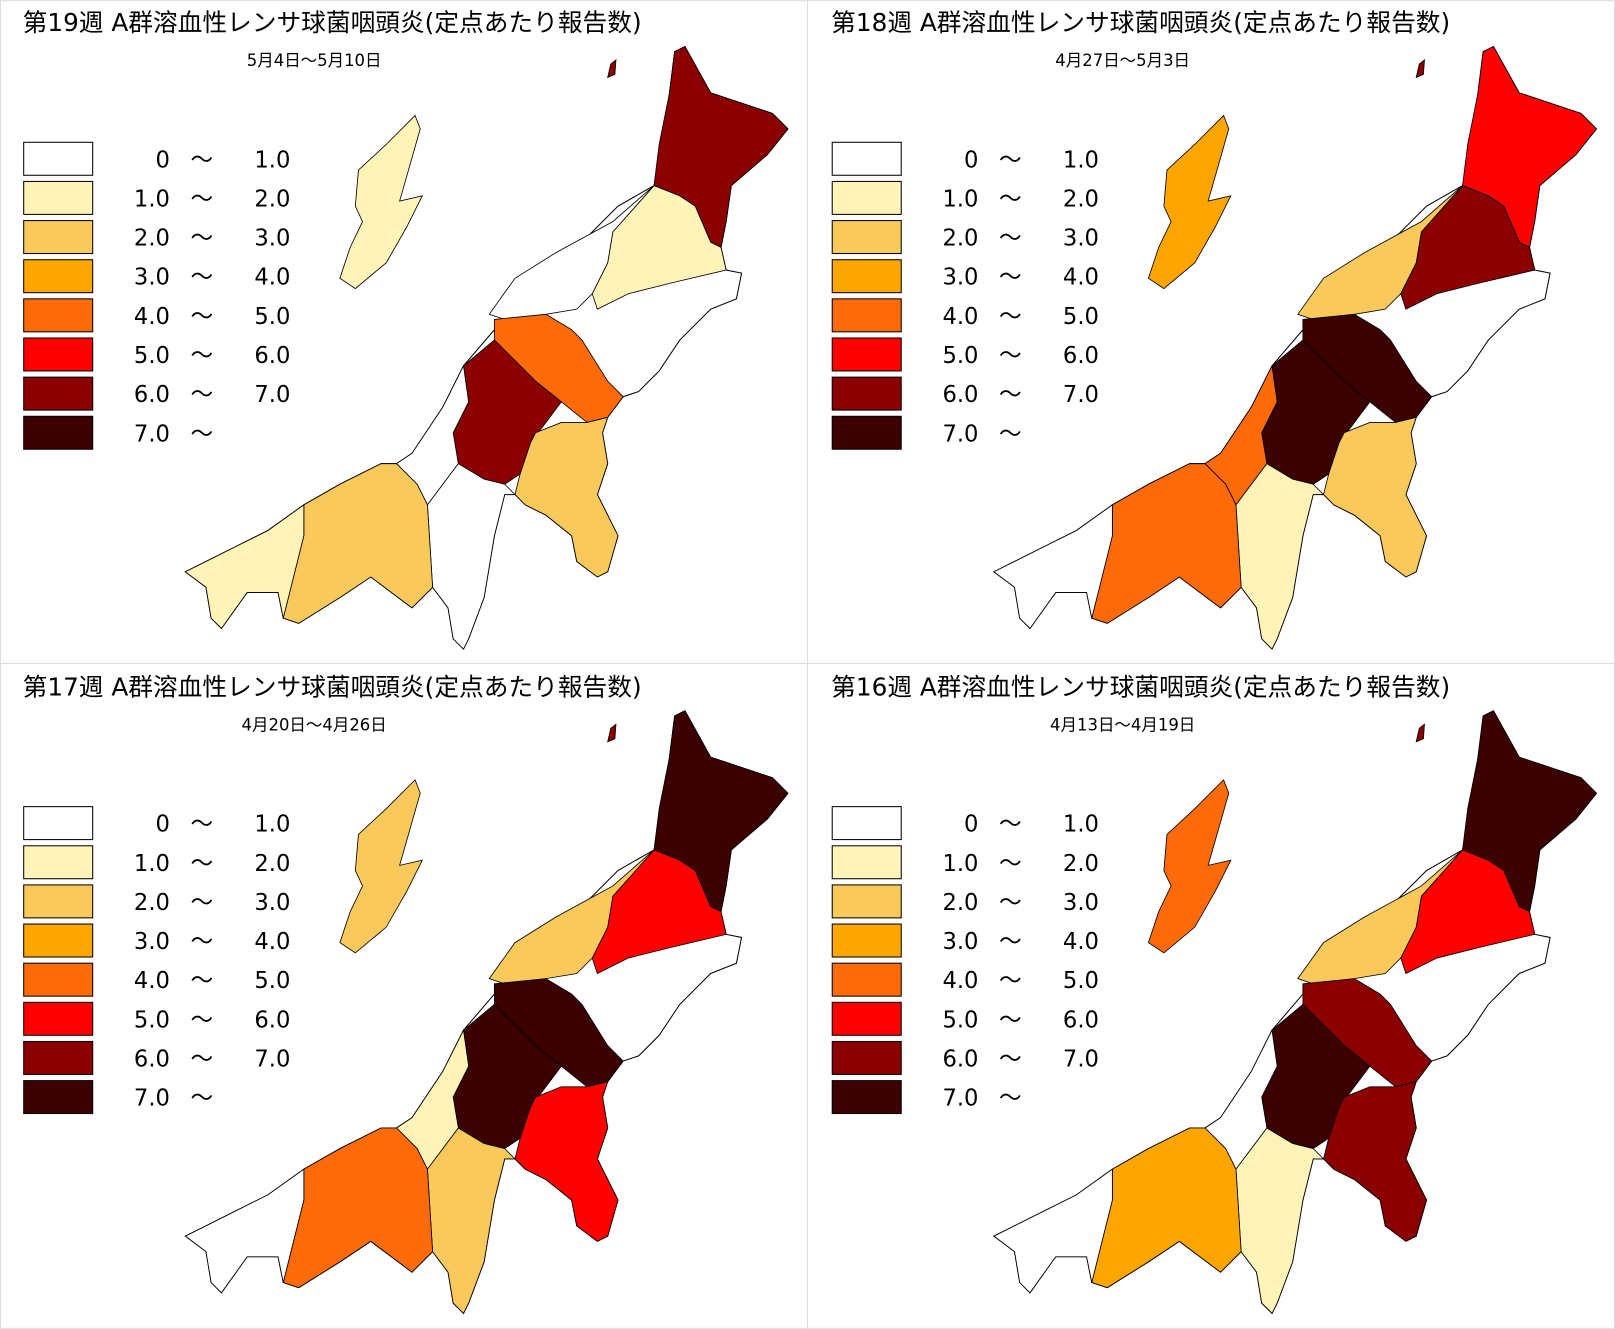 This screenshot has height=1329, width=1615. What do you see at coordinates (1140, 22) in the screenshot?
I see `panel-title: 第18週 A群溶血性レンサ球菌咽頭炎(定点あたり報告数)` at bounding box center [1140, 22].